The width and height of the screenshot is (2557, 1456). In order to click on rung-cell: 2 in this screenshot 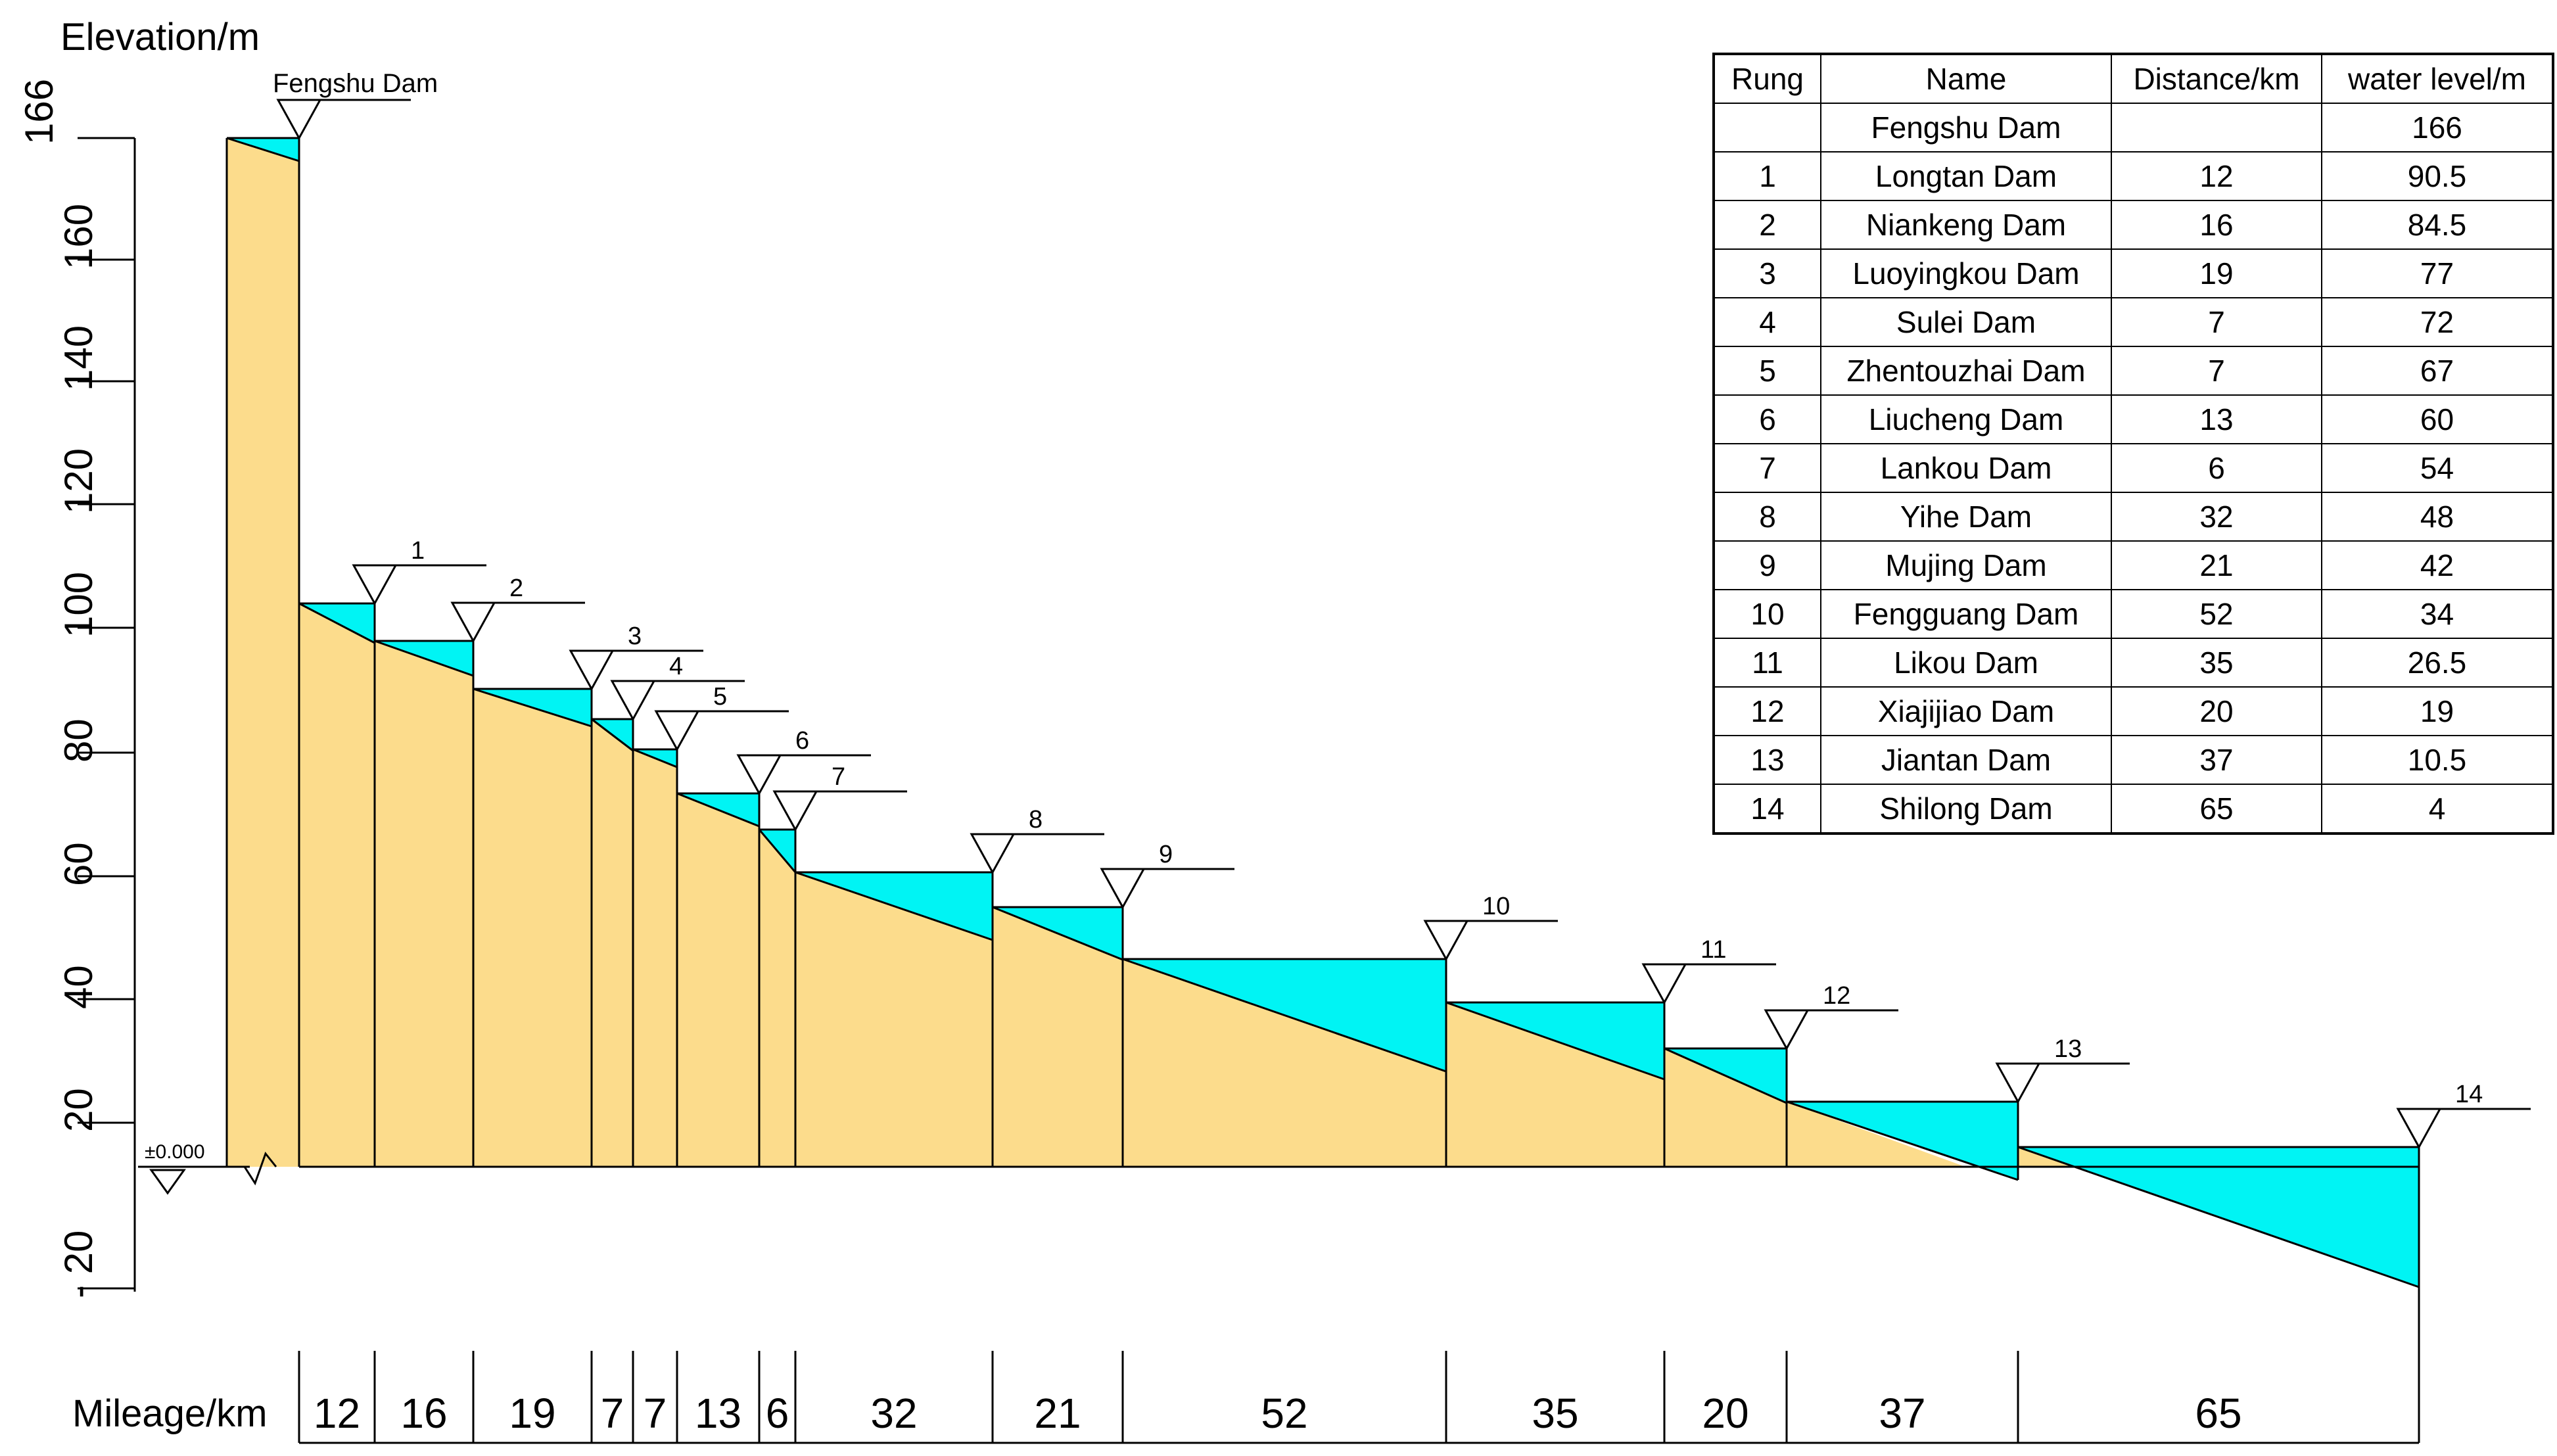, I will do `click(1767, 225)`.